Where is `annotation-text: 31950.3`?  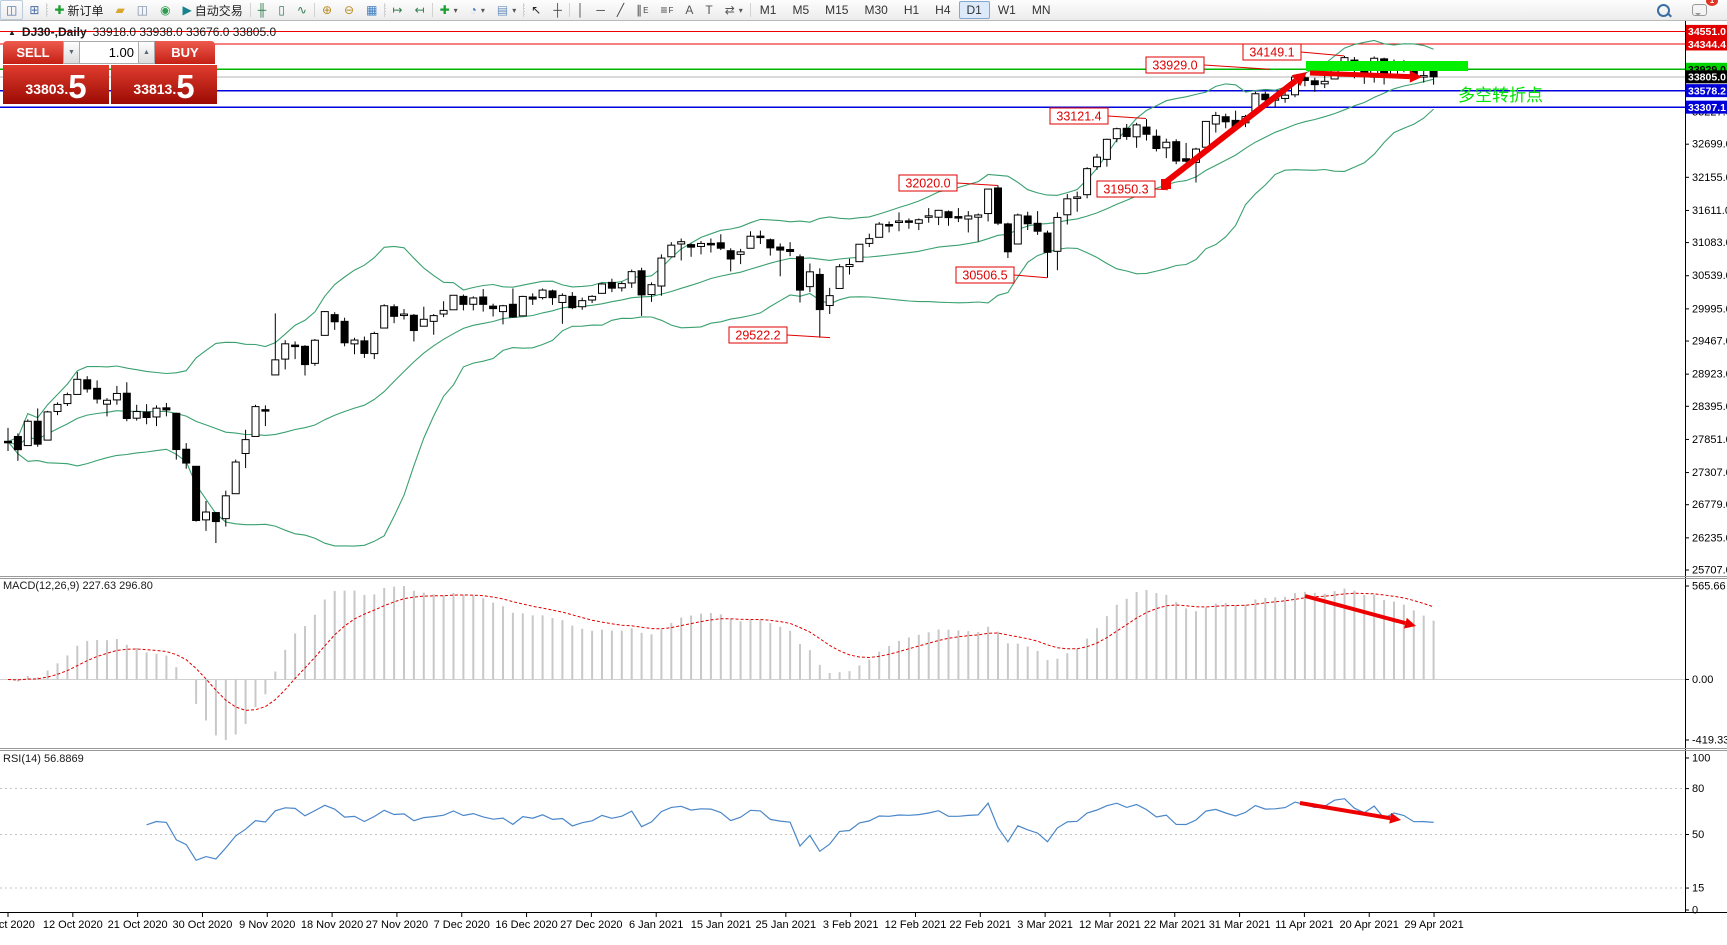 annotation-text: 31950.3 is located at coordinates (1125, 190).